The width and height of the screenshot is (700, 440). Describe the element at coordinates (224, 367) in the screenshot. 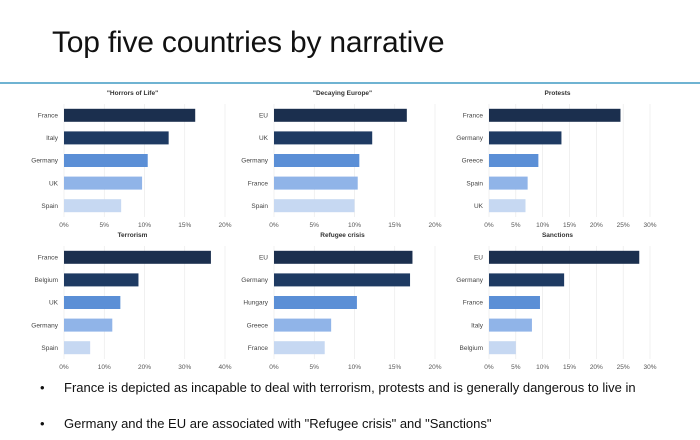

I see `x-tick-label: 40%` at that location.